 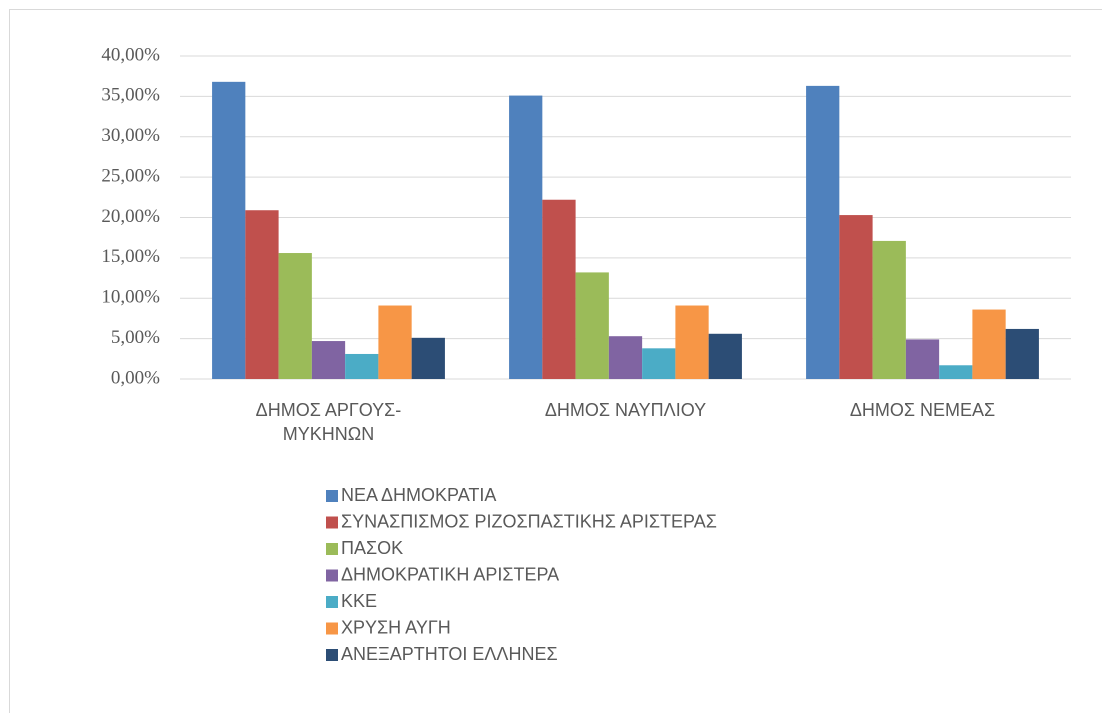 I want to click on x-tick-label: ΔΗΜΟΣ ΑΡΓΟΥΣ-ΜΥΚΗΝΩΝ, so click(x=328, y=422).